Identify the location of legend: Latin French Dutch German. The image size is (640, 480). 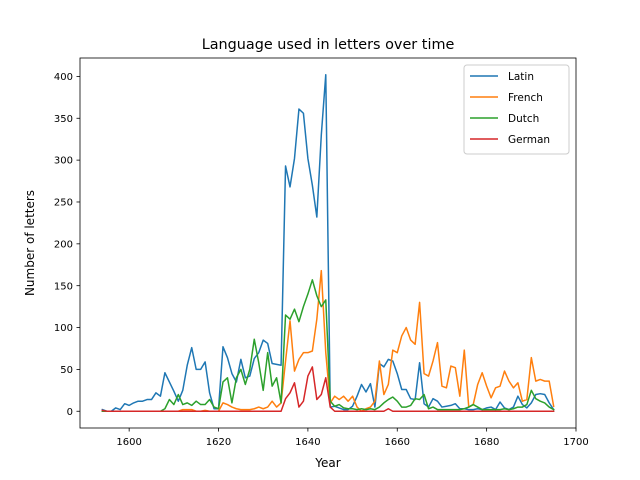
(516, 109).